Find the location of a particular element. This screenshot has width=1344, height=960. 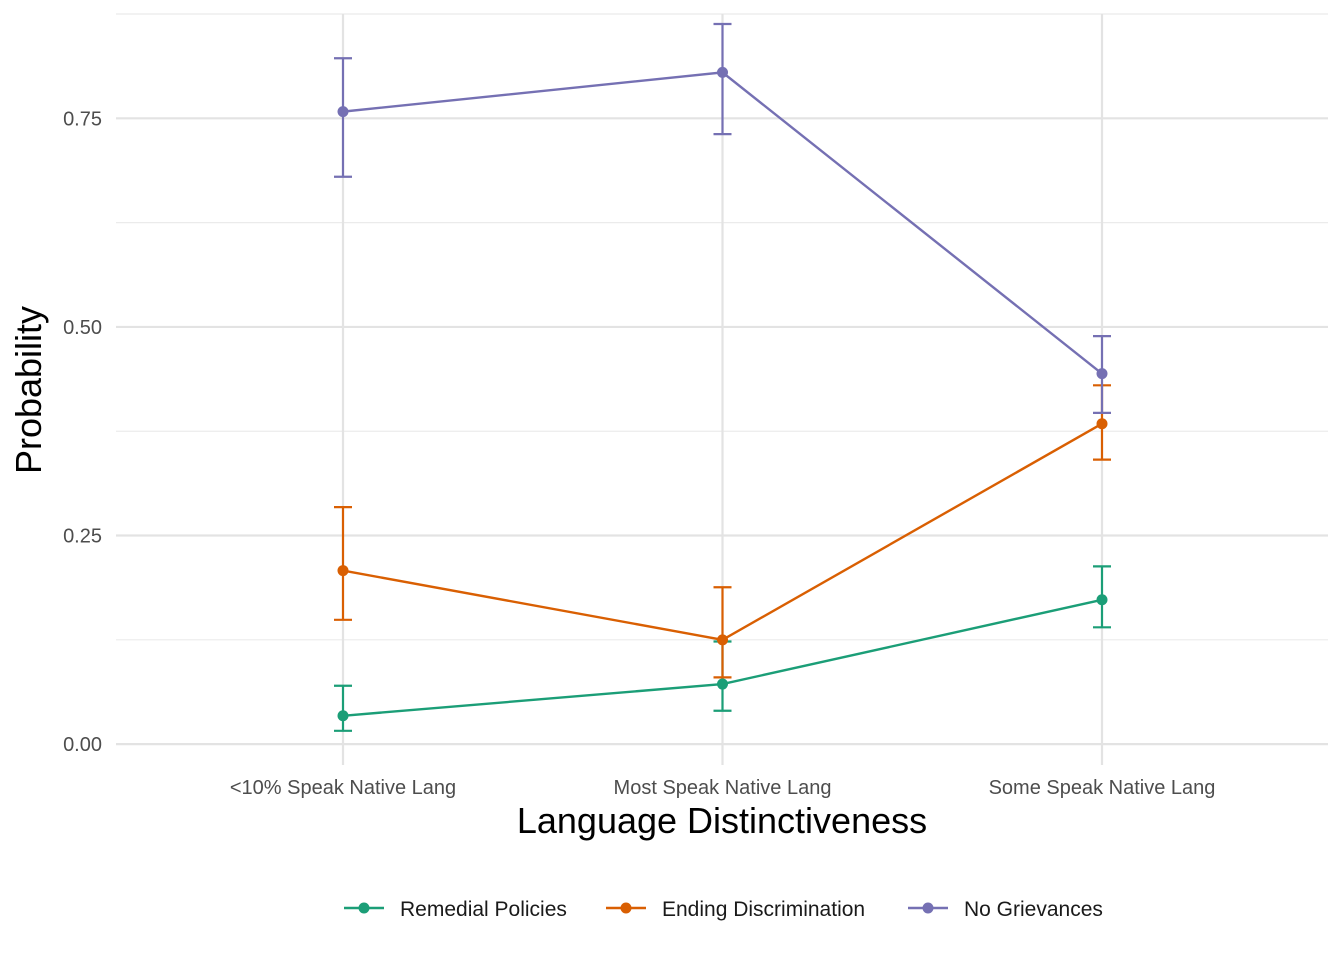

y-axis-title: Probability is located at coordinates (28, 390).